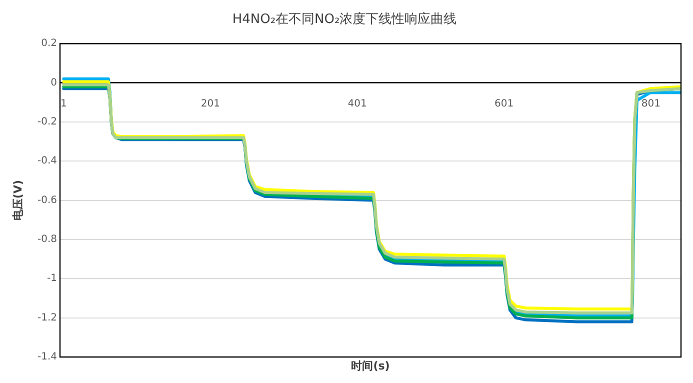 Image resolution: width=693 pixels, height=383 pixels. What do you see at coordinates (650, 104) in the screenshot?
I see `x-tick-label: 801` at bounding box center [650, 104].